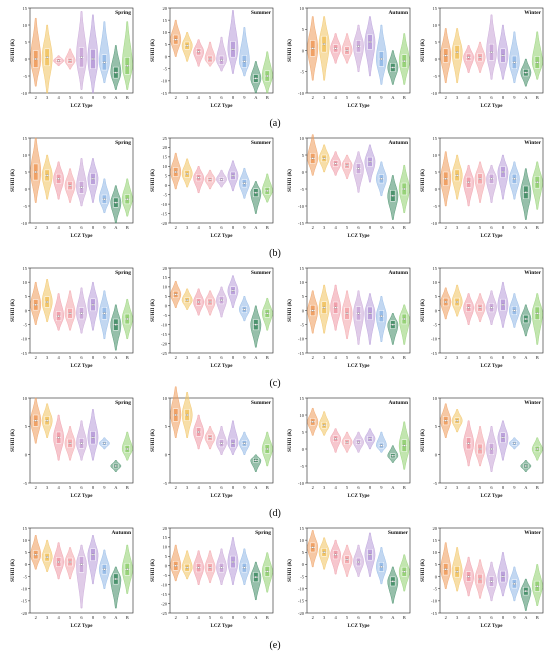 Image resolution: width=550 pixels, height=657 pixels. Describe the element at coordinates (398, 403) in the screenshot. I see `subplot-title: Autumn` at that location.